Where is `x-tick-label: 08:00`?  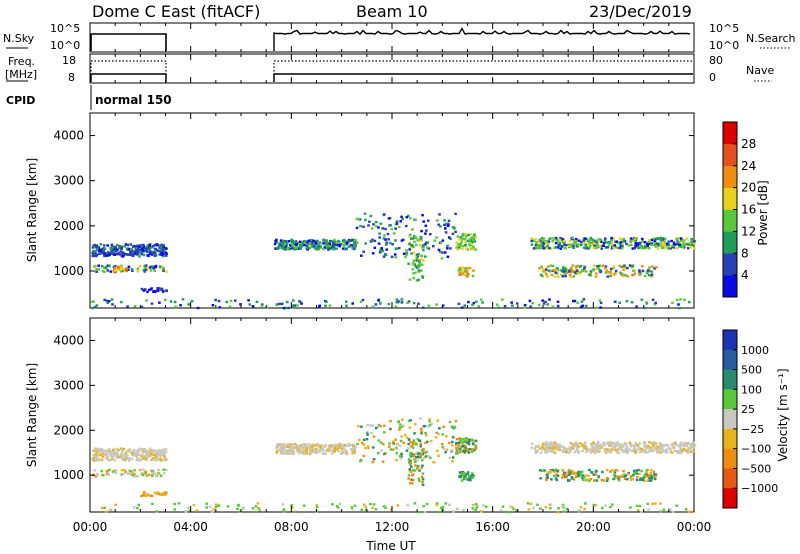 x-tick-label: 08:00 is located at coordinates (291, 527).